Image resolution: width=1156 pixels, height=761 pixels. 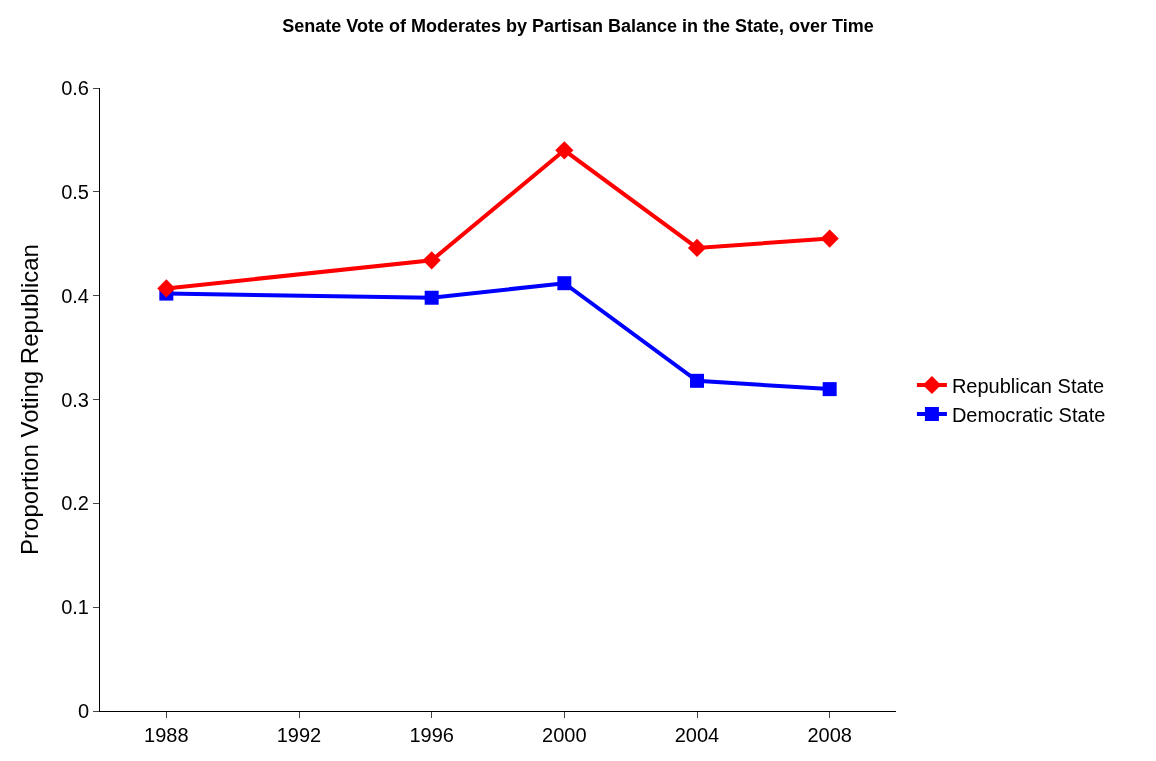 What do you see at coordinates (431, 735) in the screenshot?
I see `x-tick-label: 1996` at bounding box center [431, 735].